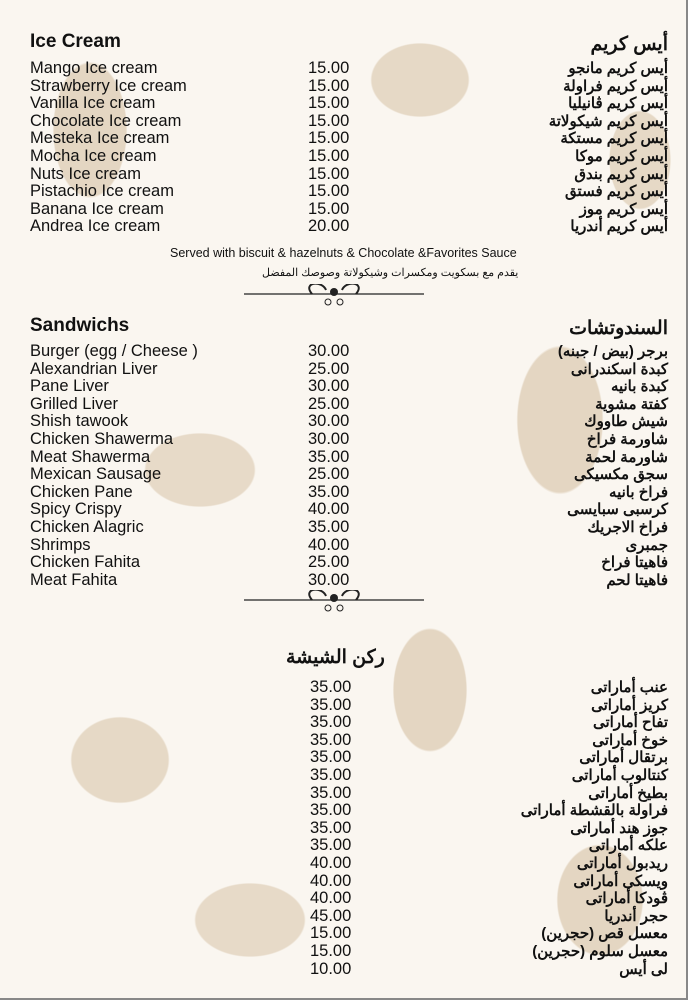  Describe the element at coordinates (60, 544) in the screenshot. I see `menu-item-name-en: Shrimps` at that location.